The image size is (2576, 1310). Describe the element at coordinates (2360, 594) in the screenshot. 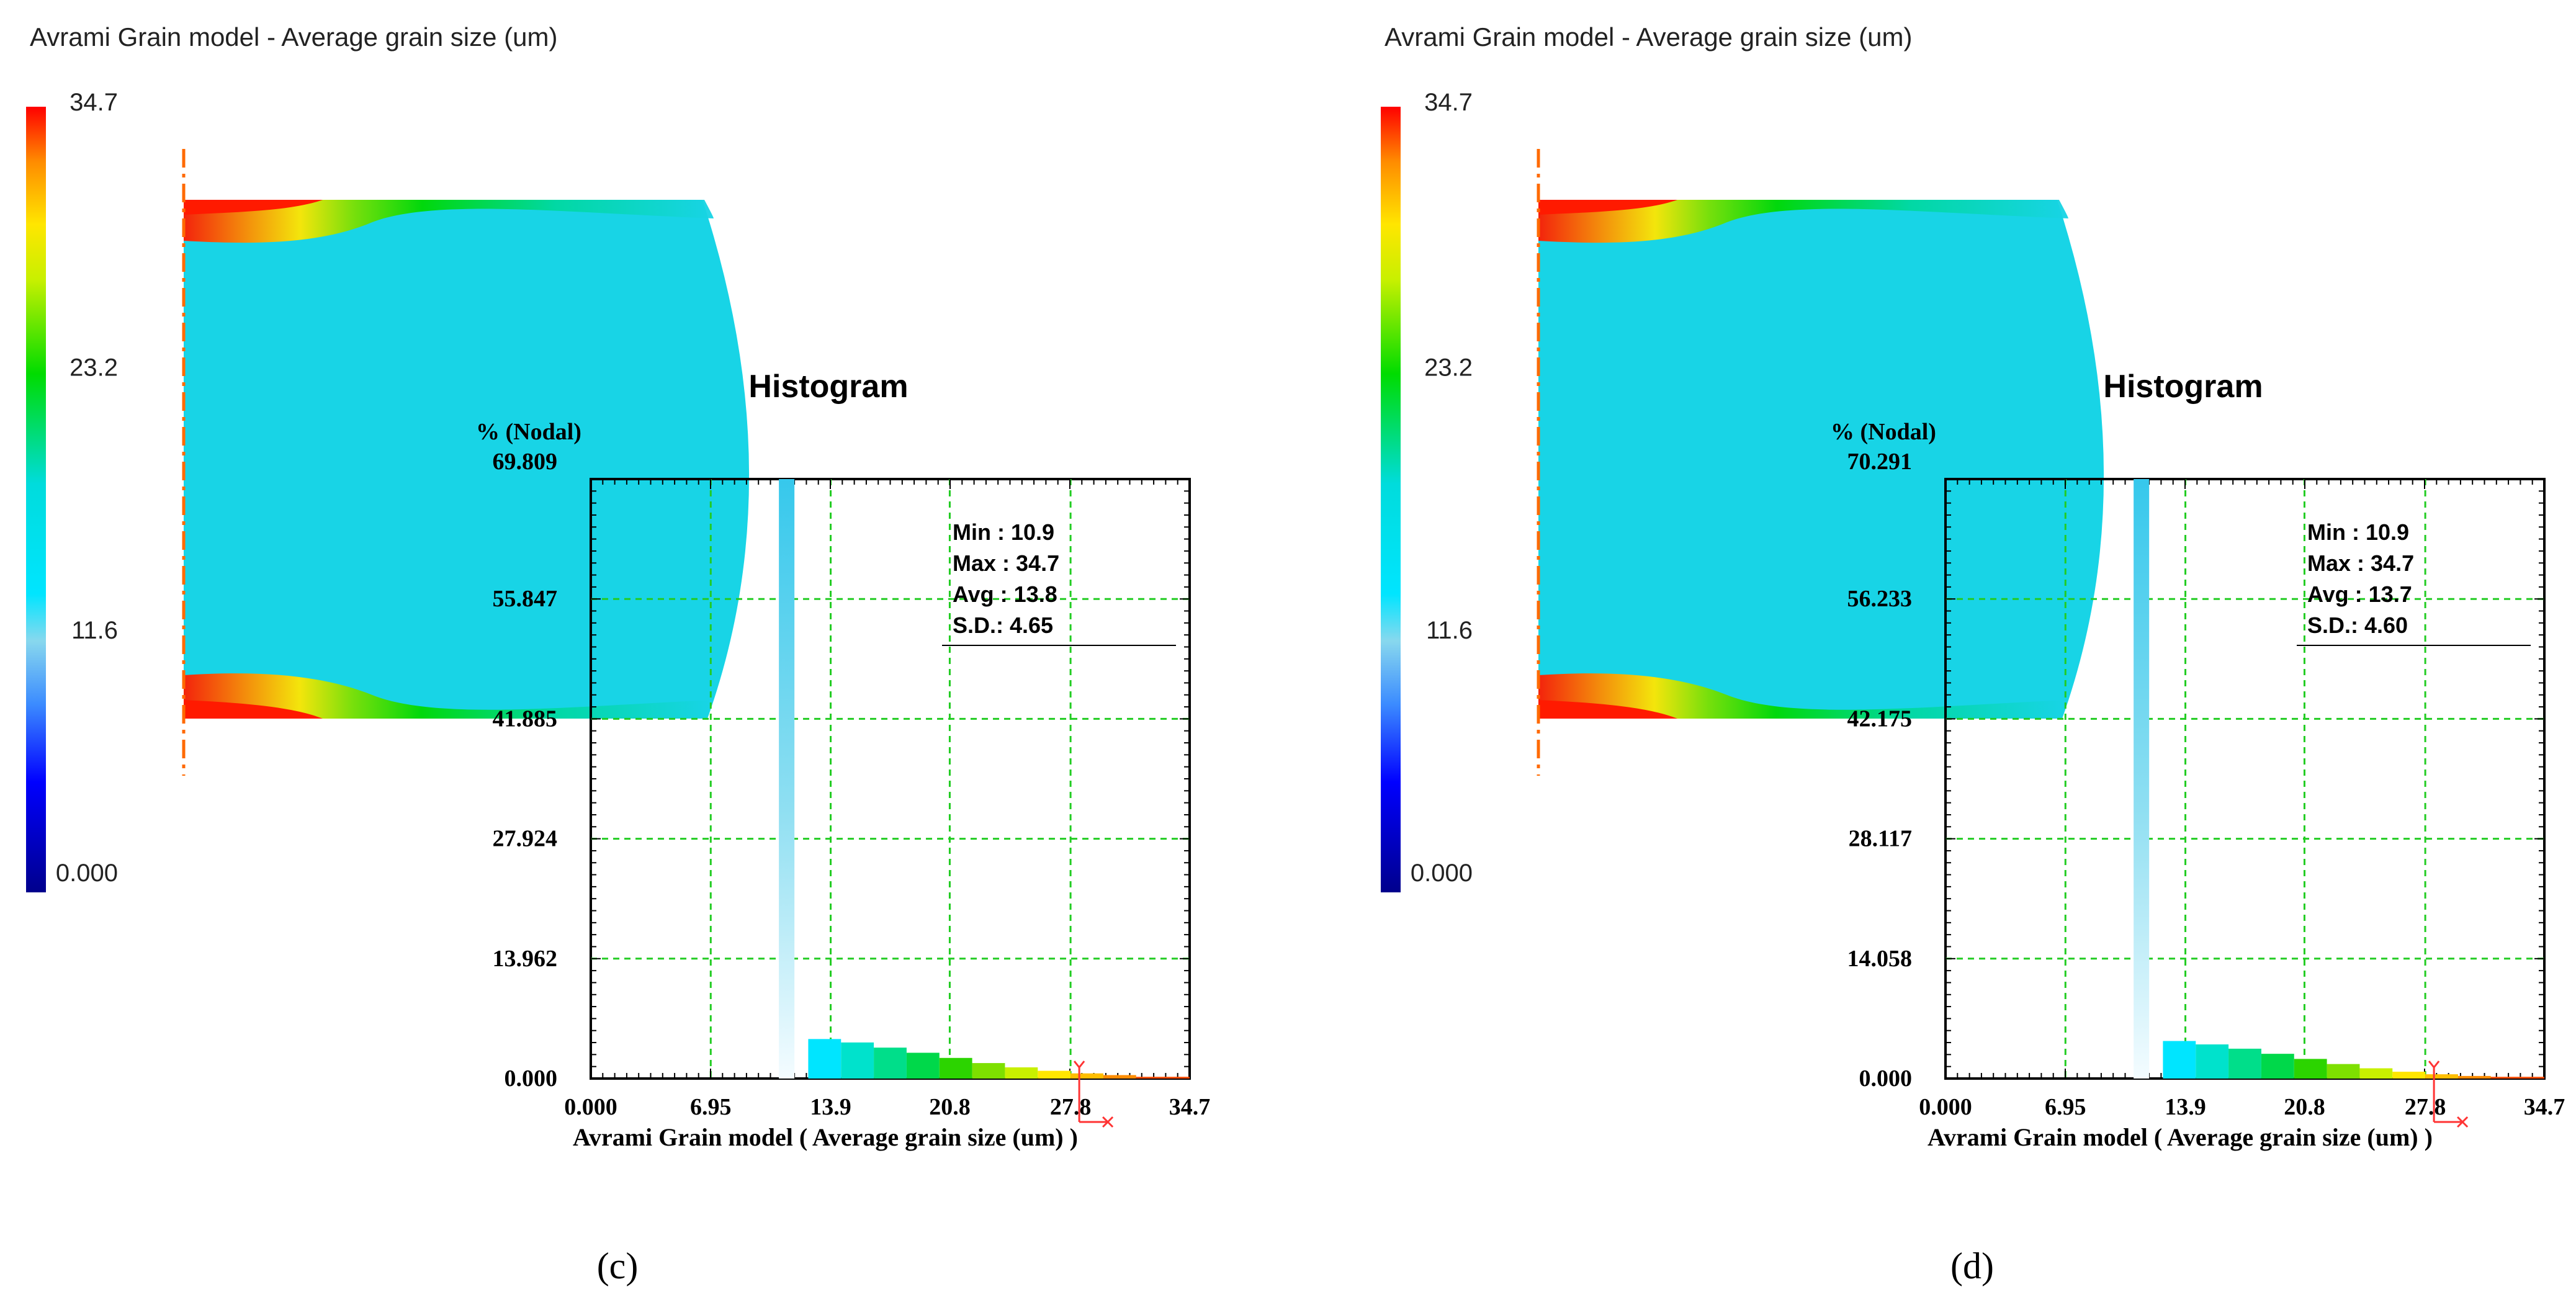

I see `stat-avg: Avg : 13.7` at that location.